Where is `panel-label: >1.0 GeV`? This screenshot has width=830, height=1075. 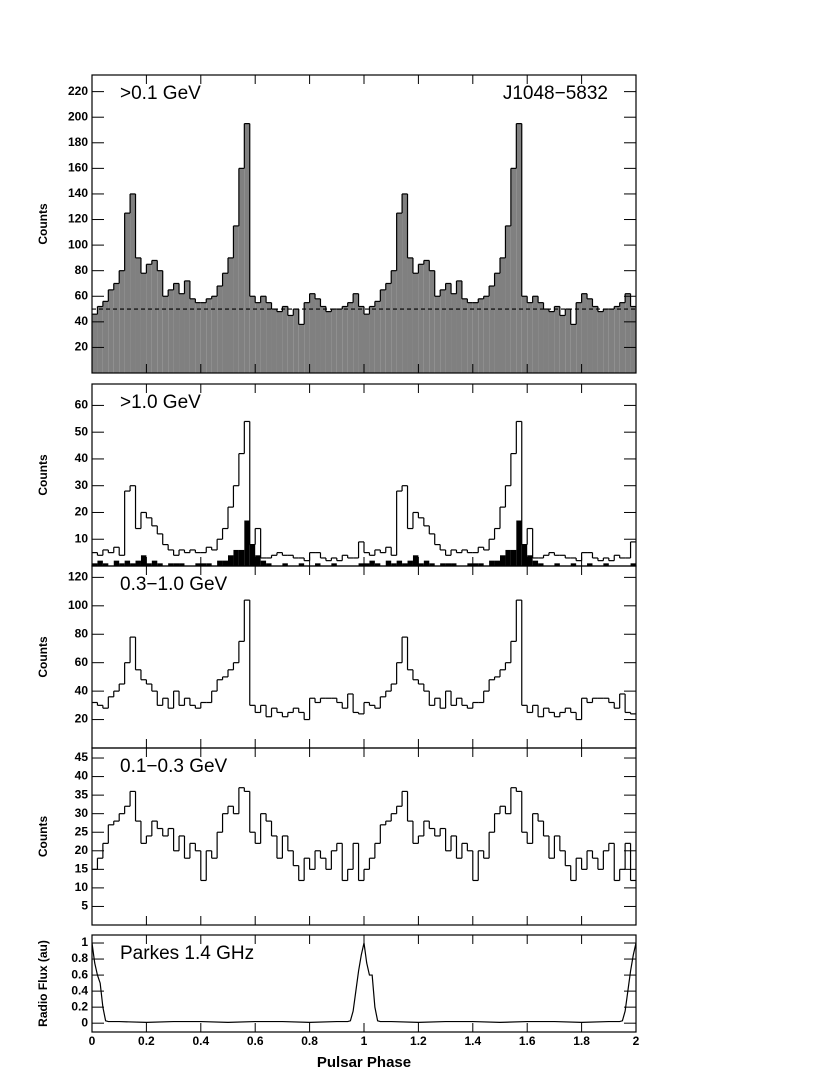 panel-label: >1.0 GeV is located at coordinates (160, 402).